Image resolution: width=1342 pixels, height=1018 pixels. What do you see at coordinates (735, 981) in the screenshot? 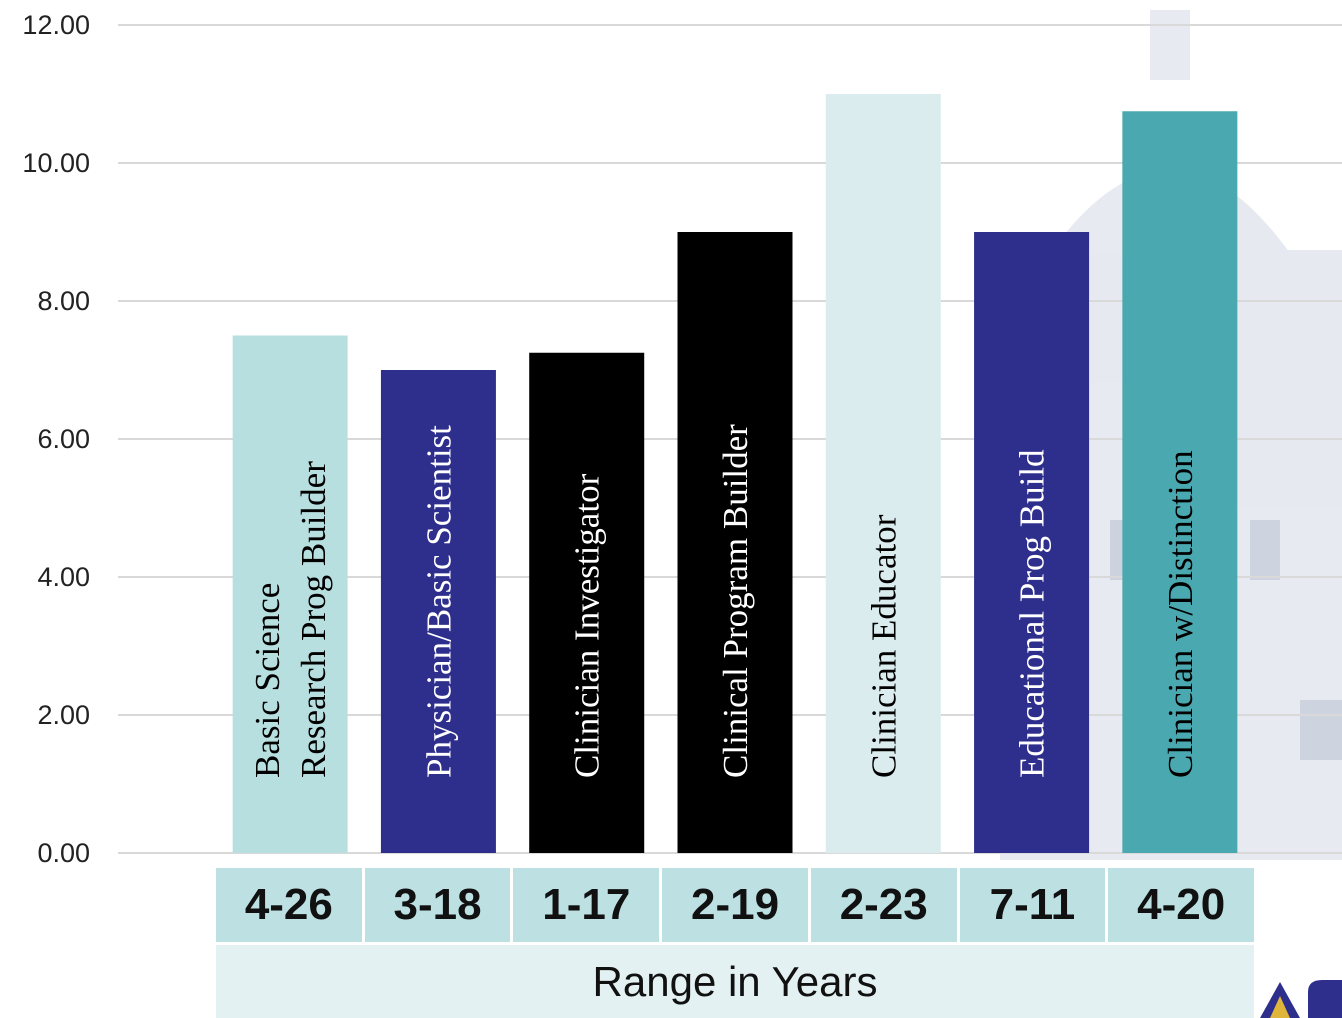
I see `x-axis-title: Range in Years` at bounding box center [735, 981].